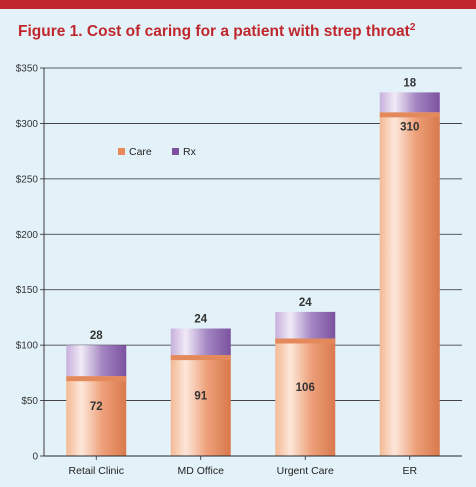 The height and width of the screenshot is (487, 476). Describe the element at coordinates (305, 388) in the screenshot. I see `data-label-care-urgent-care: 106` at that location.